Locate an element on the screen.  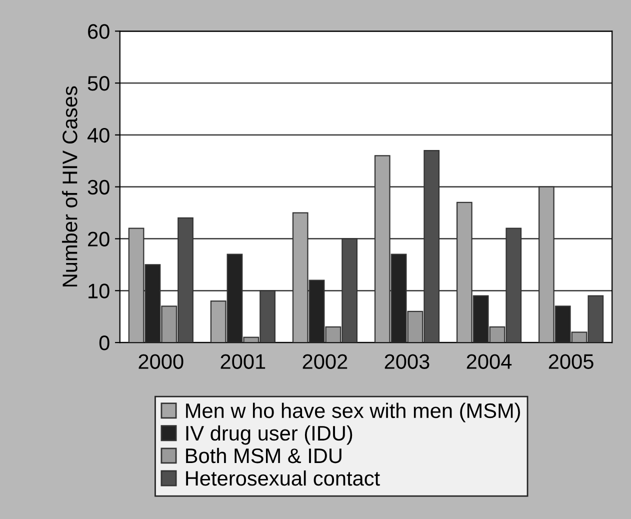
y-tick-label: 50 is located at coordinates (99, 83).